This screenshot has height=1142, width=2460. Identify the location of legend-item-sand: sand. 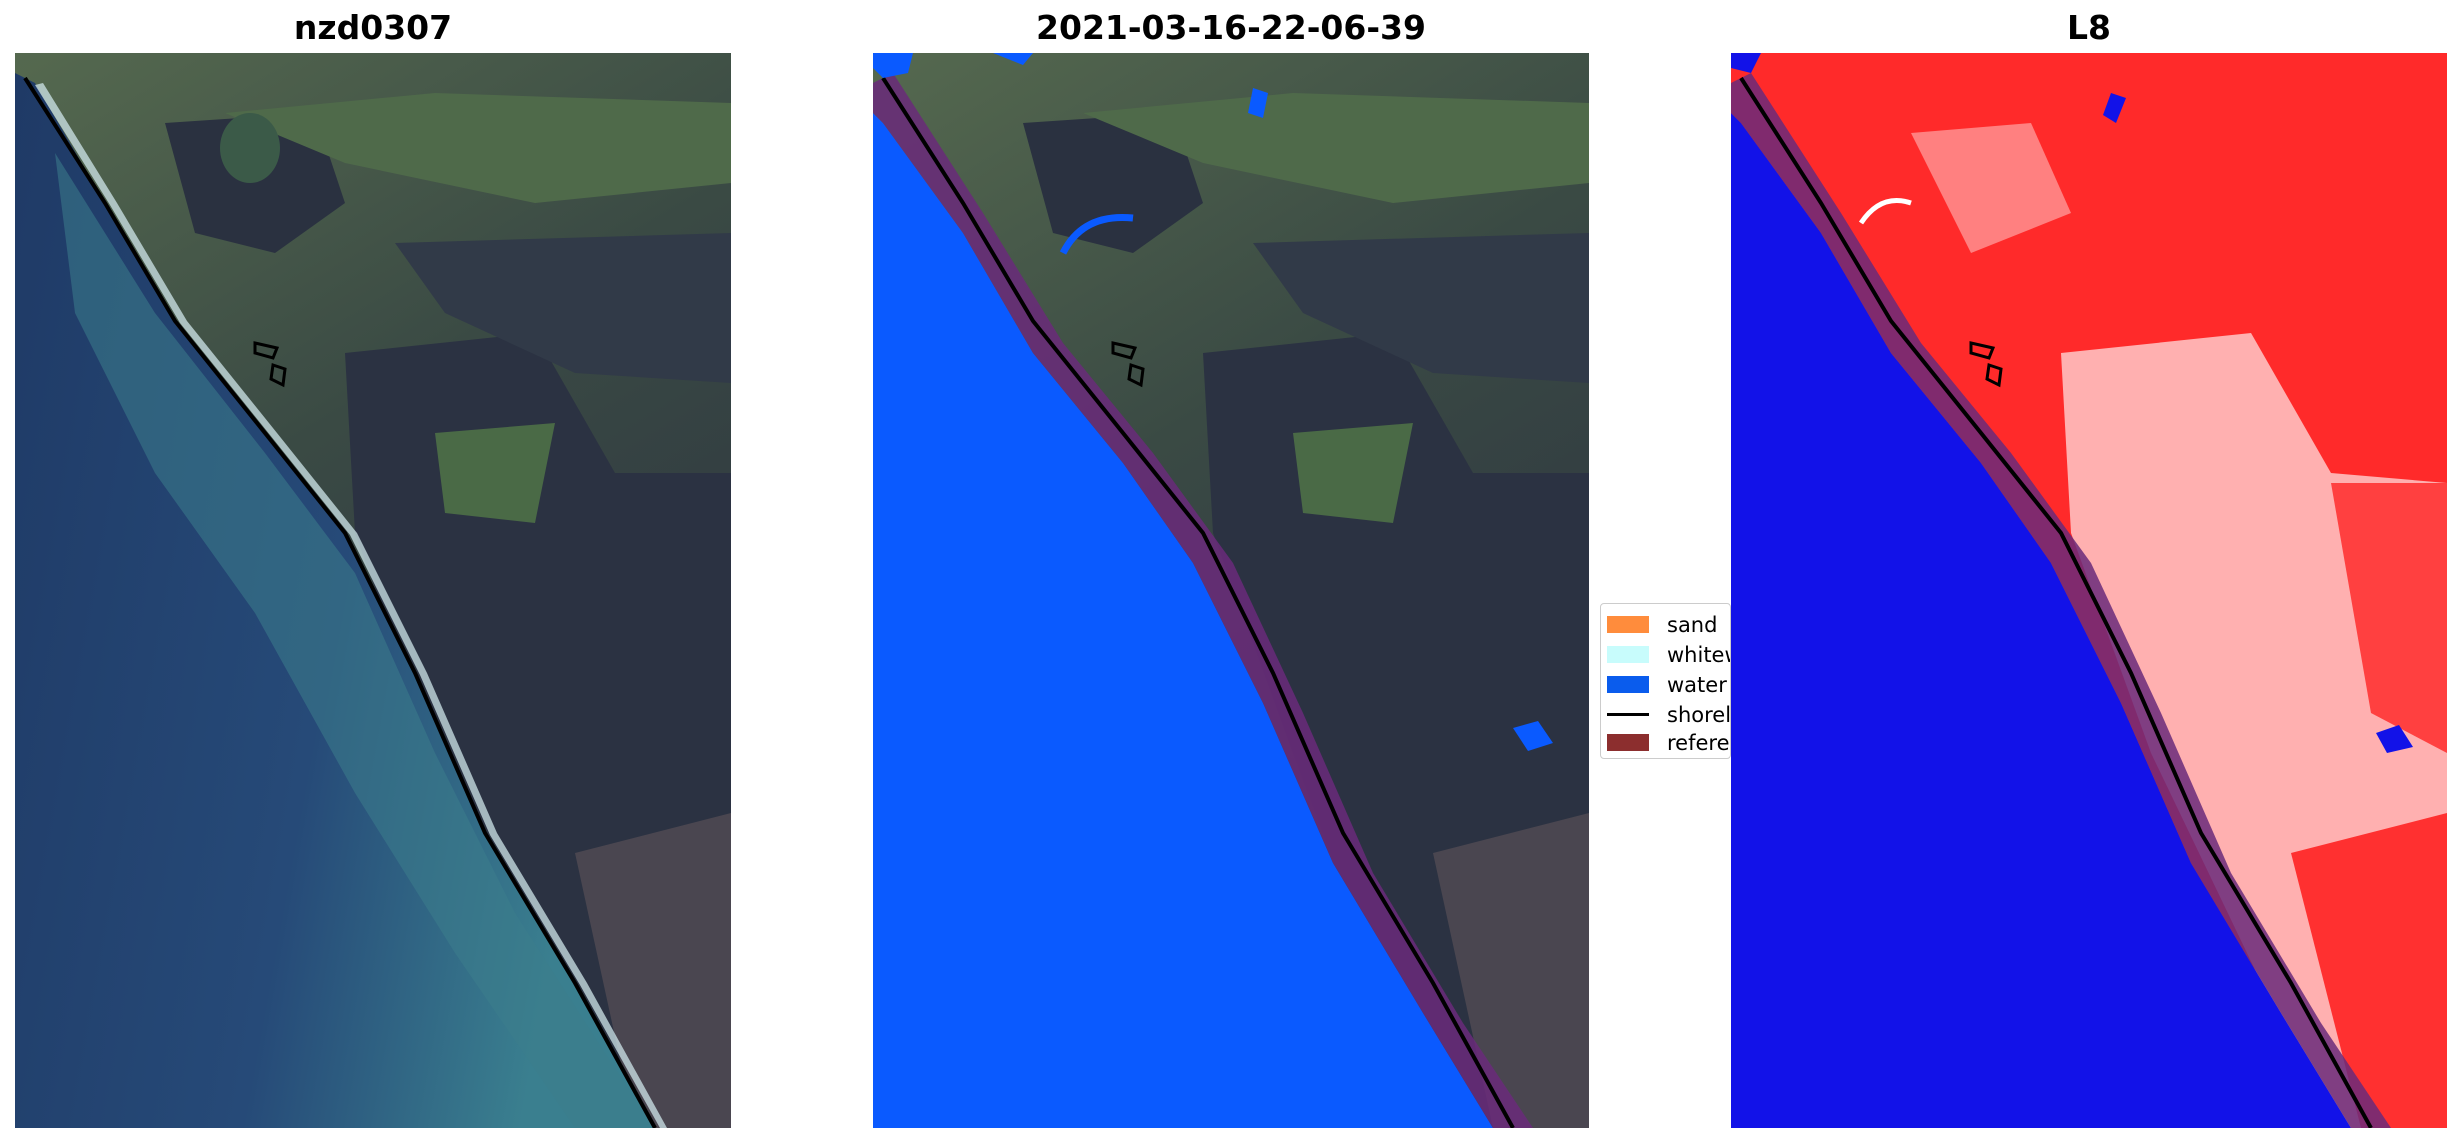
(1668, 625).